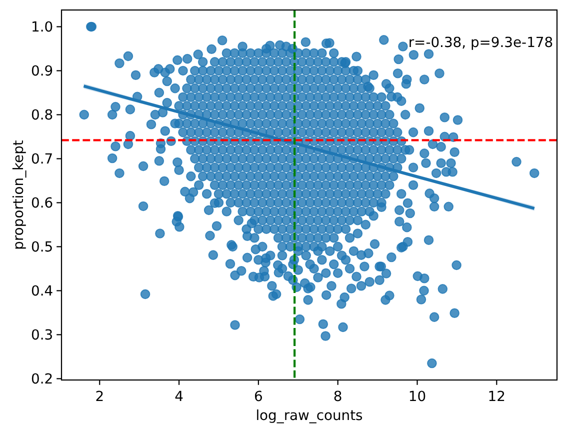 The height and width of the screenshot is (433, 567). What do you see at coordinates (42, 380) in the screenshot?
I see `y-tick-label: 0.2` at bounding box center [42, 380].